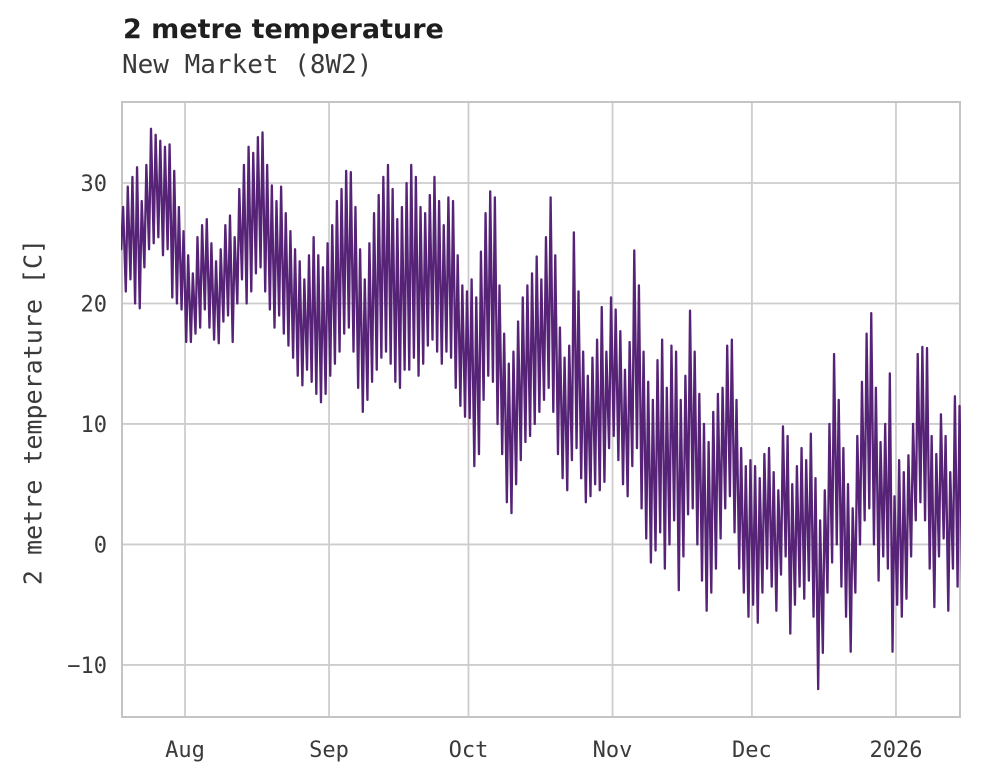 The image size is (981, 782). I want to click on x-tick-label: 2026, so click(895, 750).